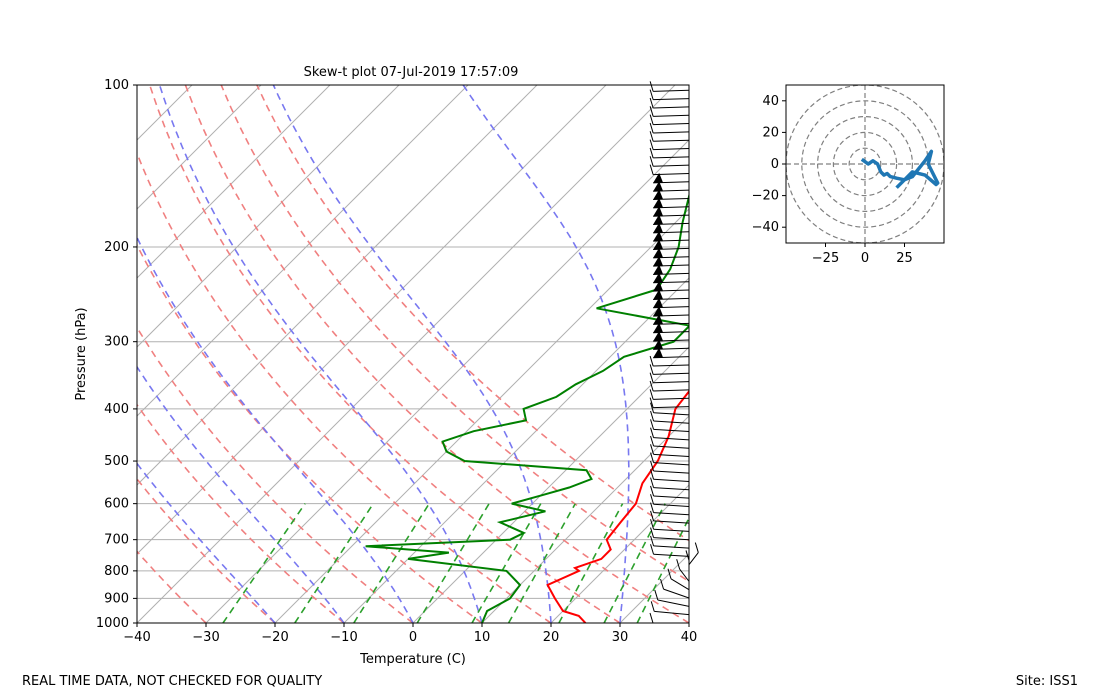 The height and width of the screenshot is (700, 1100). I want to click on hodo-y-tick-label: −40, so click(765, 227).